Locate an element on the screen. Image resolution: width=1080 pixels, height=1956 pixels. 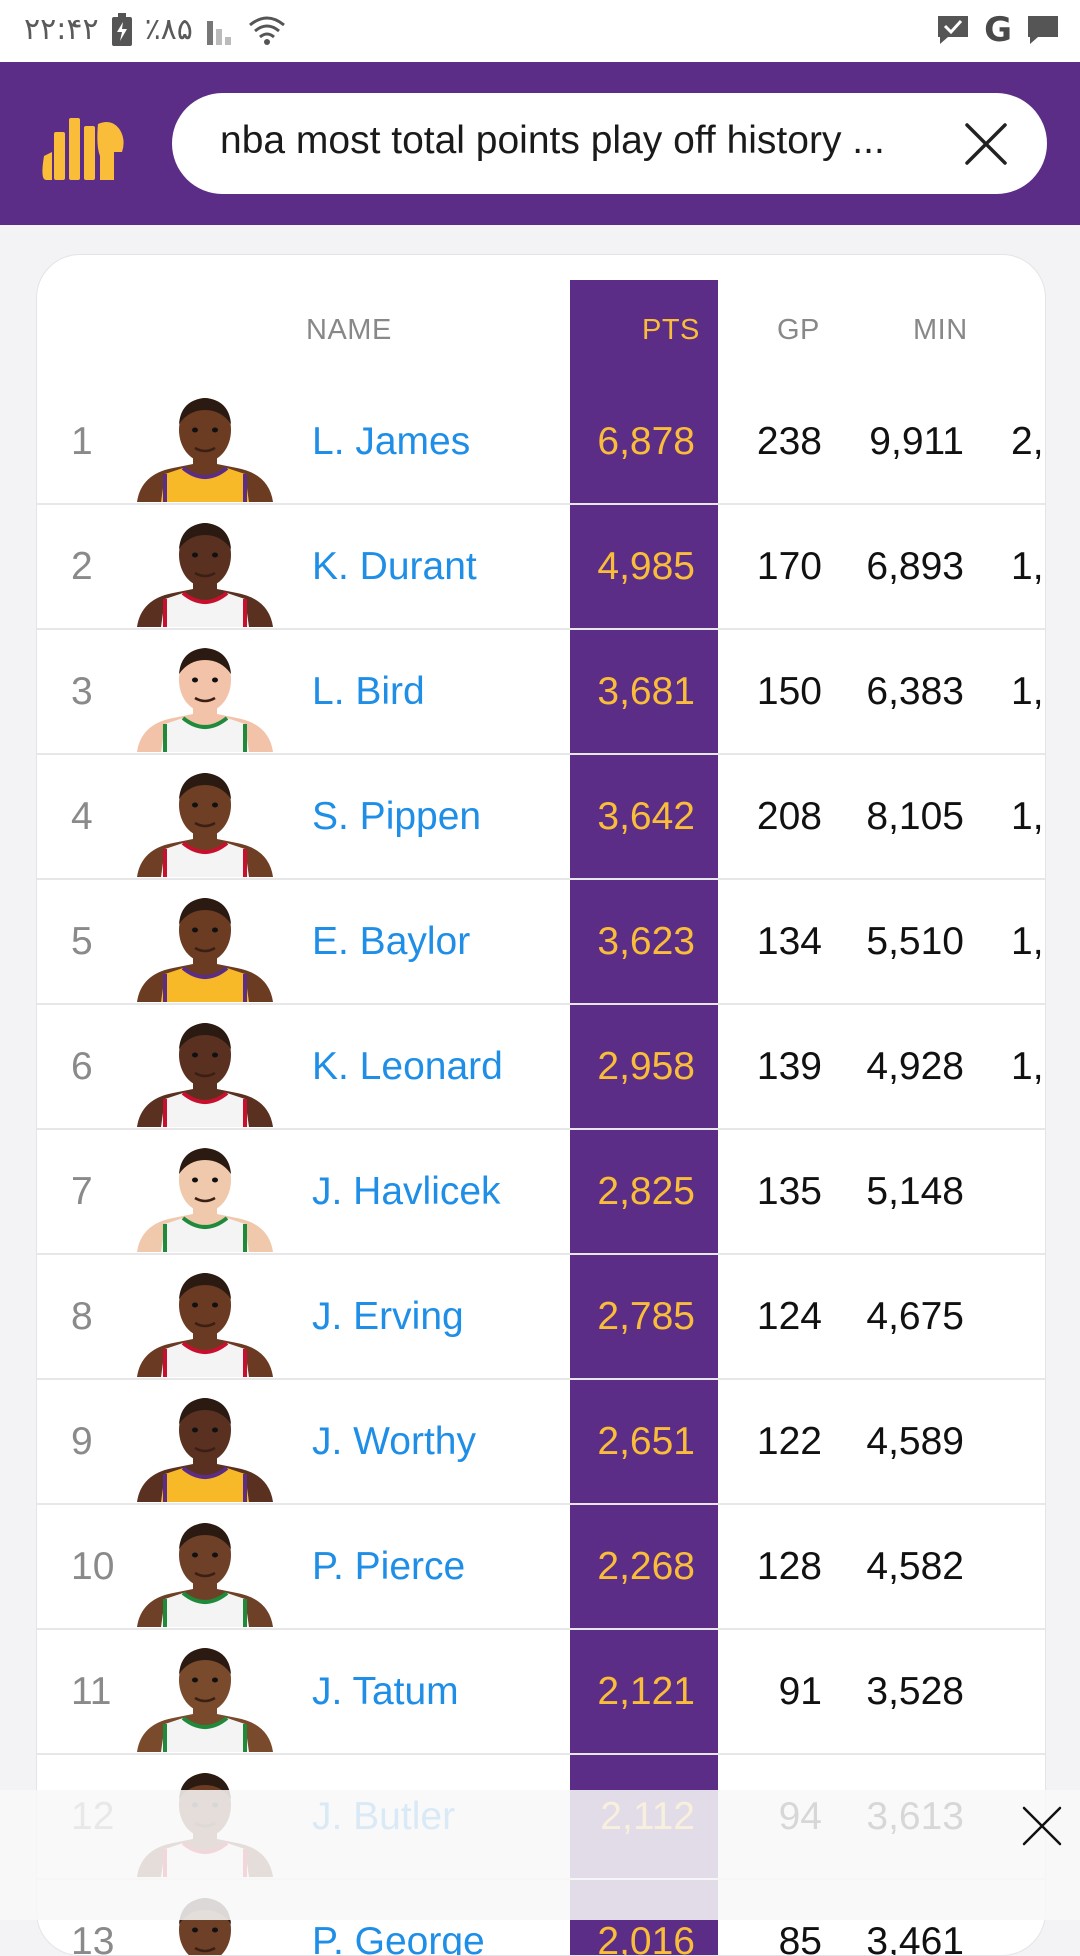
table-row: 6 K. Leonard 2,958 139 4,928 1, is located at coordinates (541, 1067).